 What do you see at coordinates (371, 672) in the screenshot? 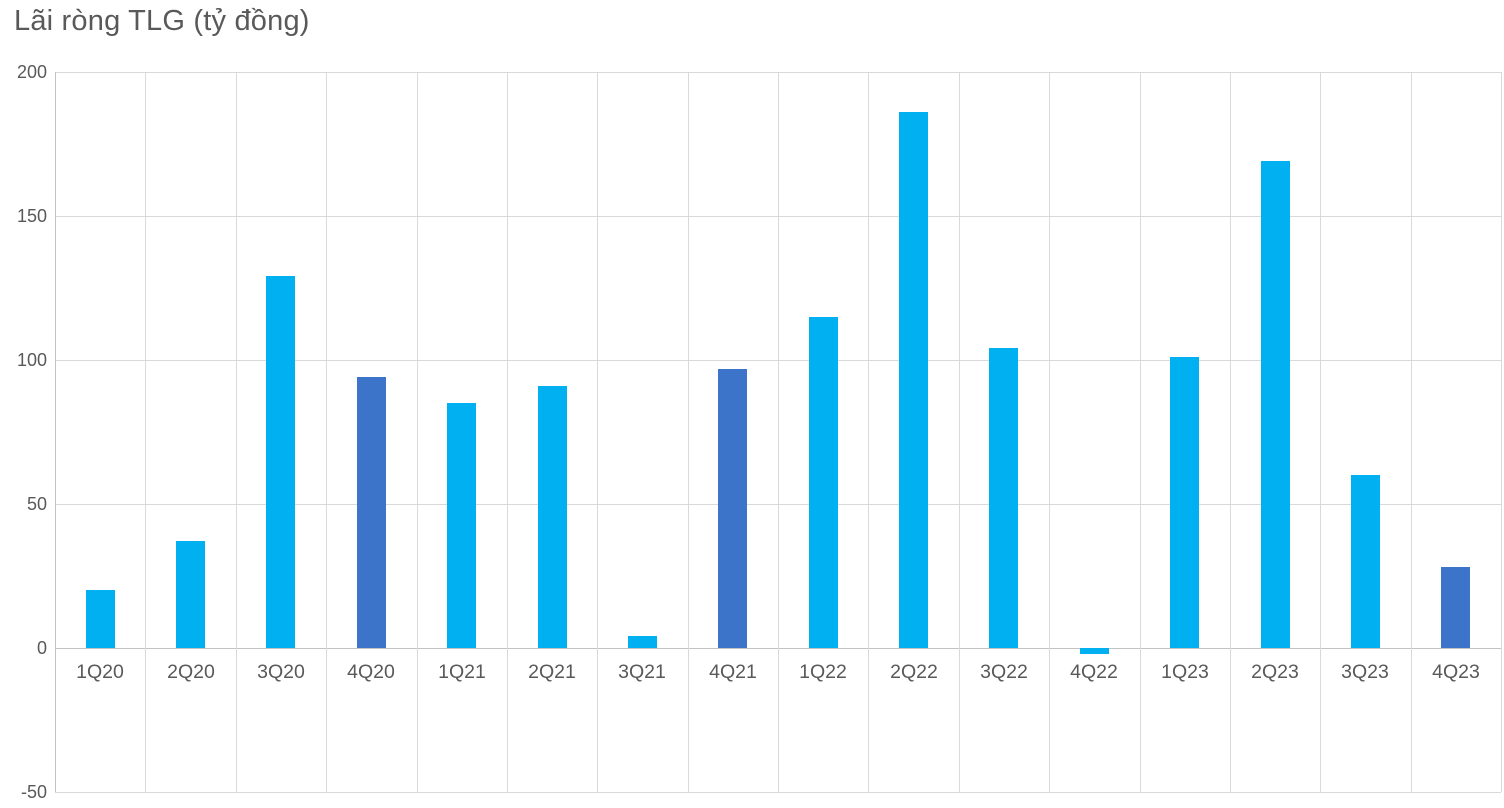
I see `x-axis-label-4Q20: 4Q20` at bounding box center [371, 672].